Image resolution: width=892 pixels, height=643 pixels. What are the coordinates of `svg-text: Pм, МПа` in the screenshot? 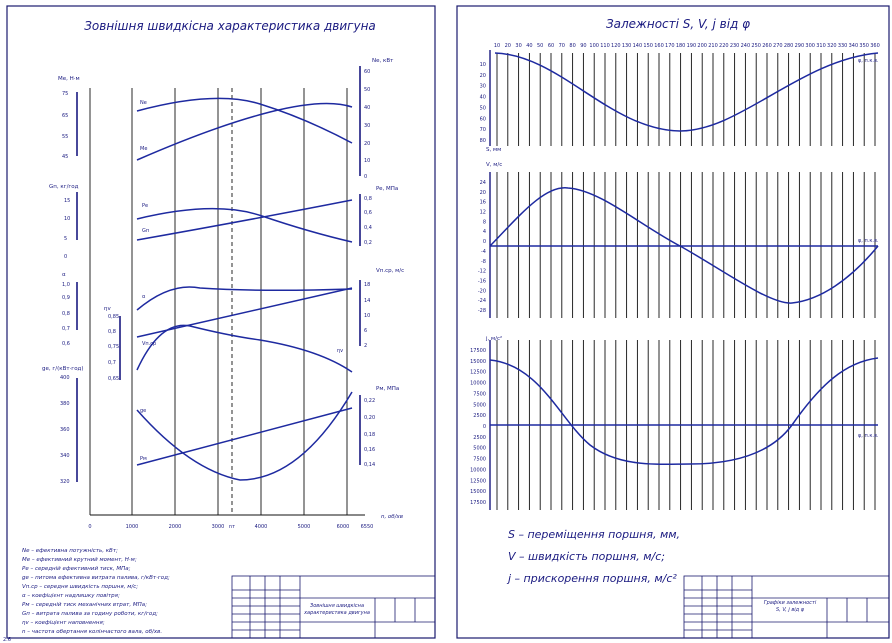 It's located at (387, 389).